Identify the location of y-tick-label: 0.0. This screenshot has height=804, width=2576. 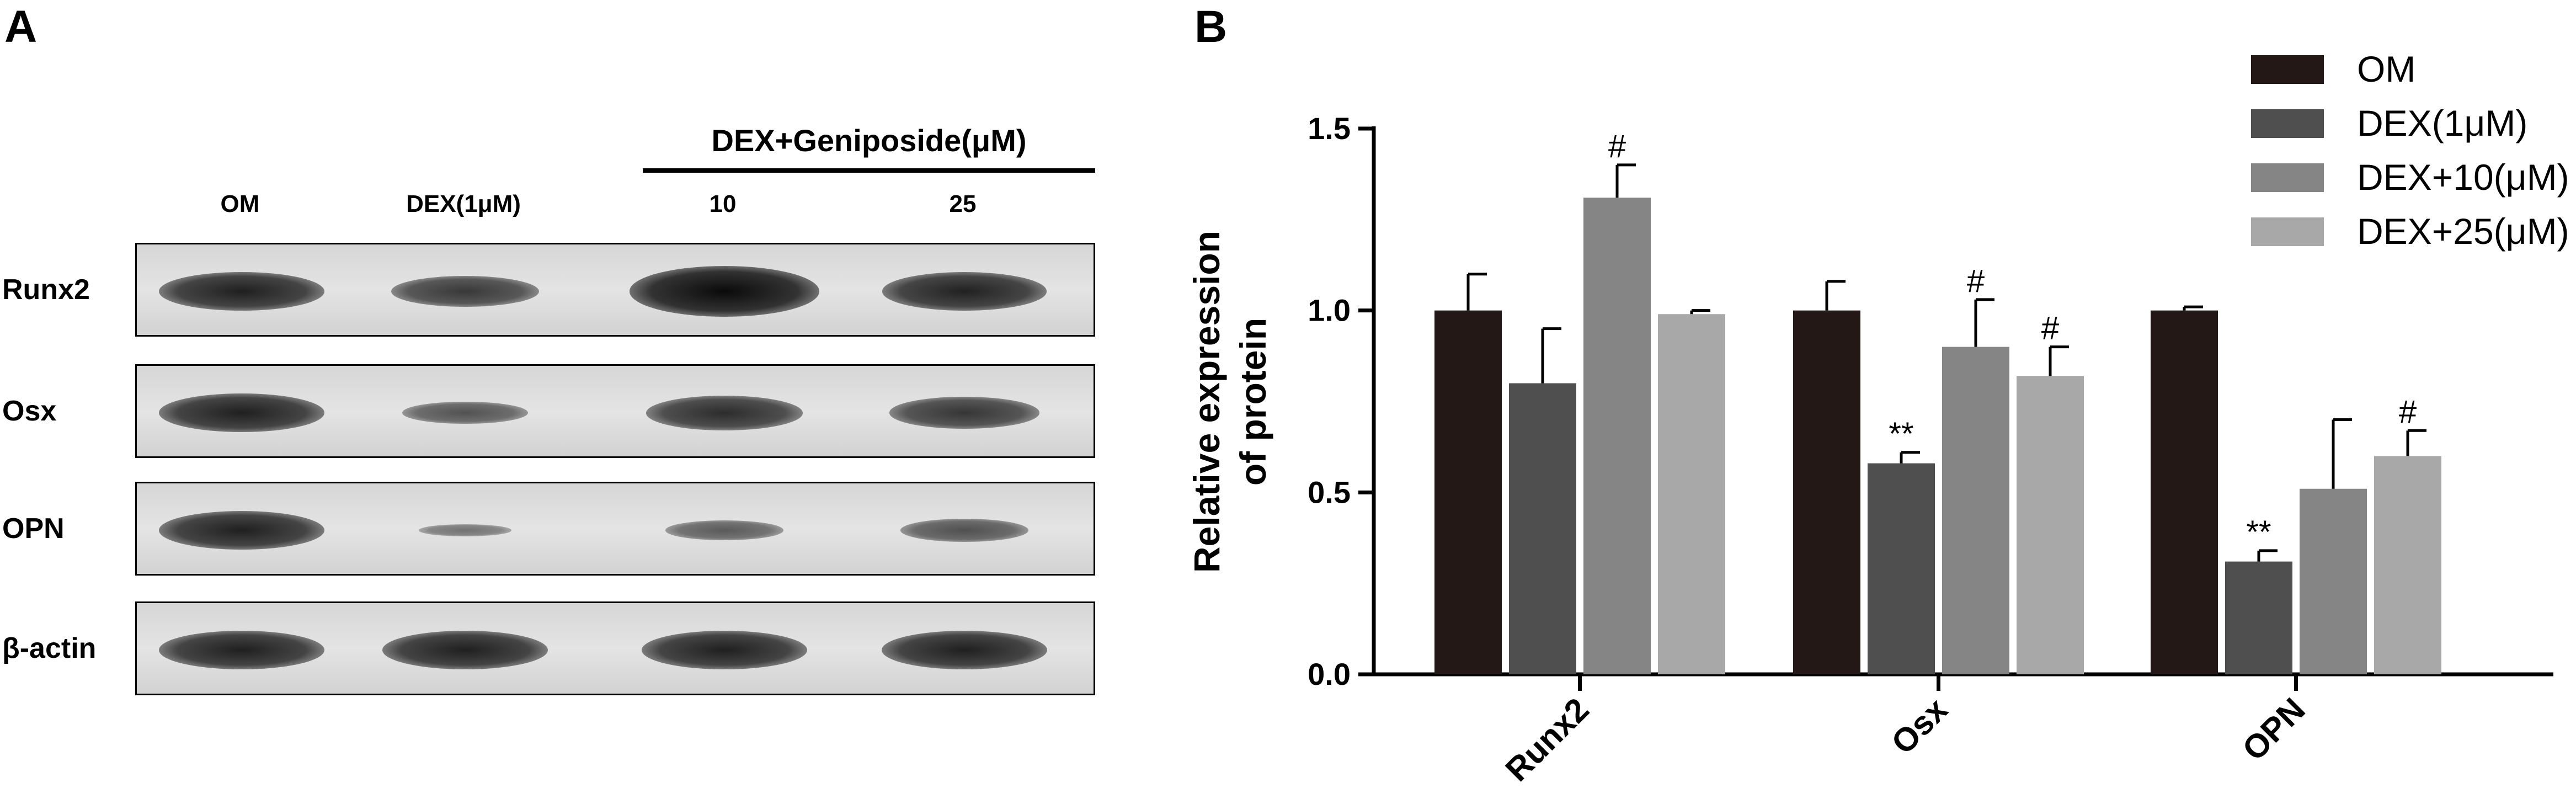
(1329, 674).